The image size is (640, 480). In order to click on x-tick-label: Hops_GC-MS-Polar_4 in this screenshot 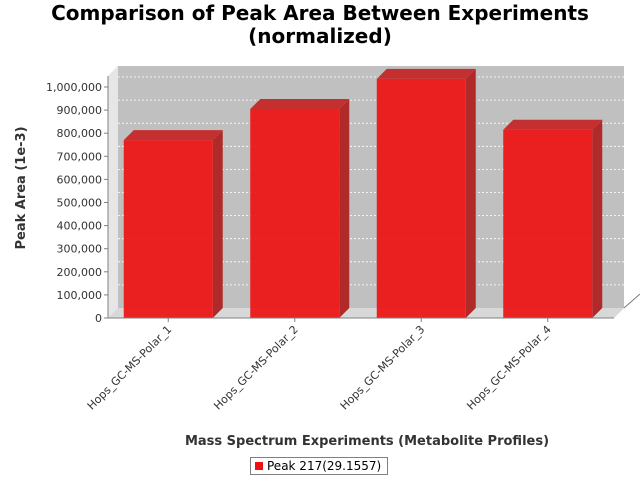, I will do `click(509, 368)`.